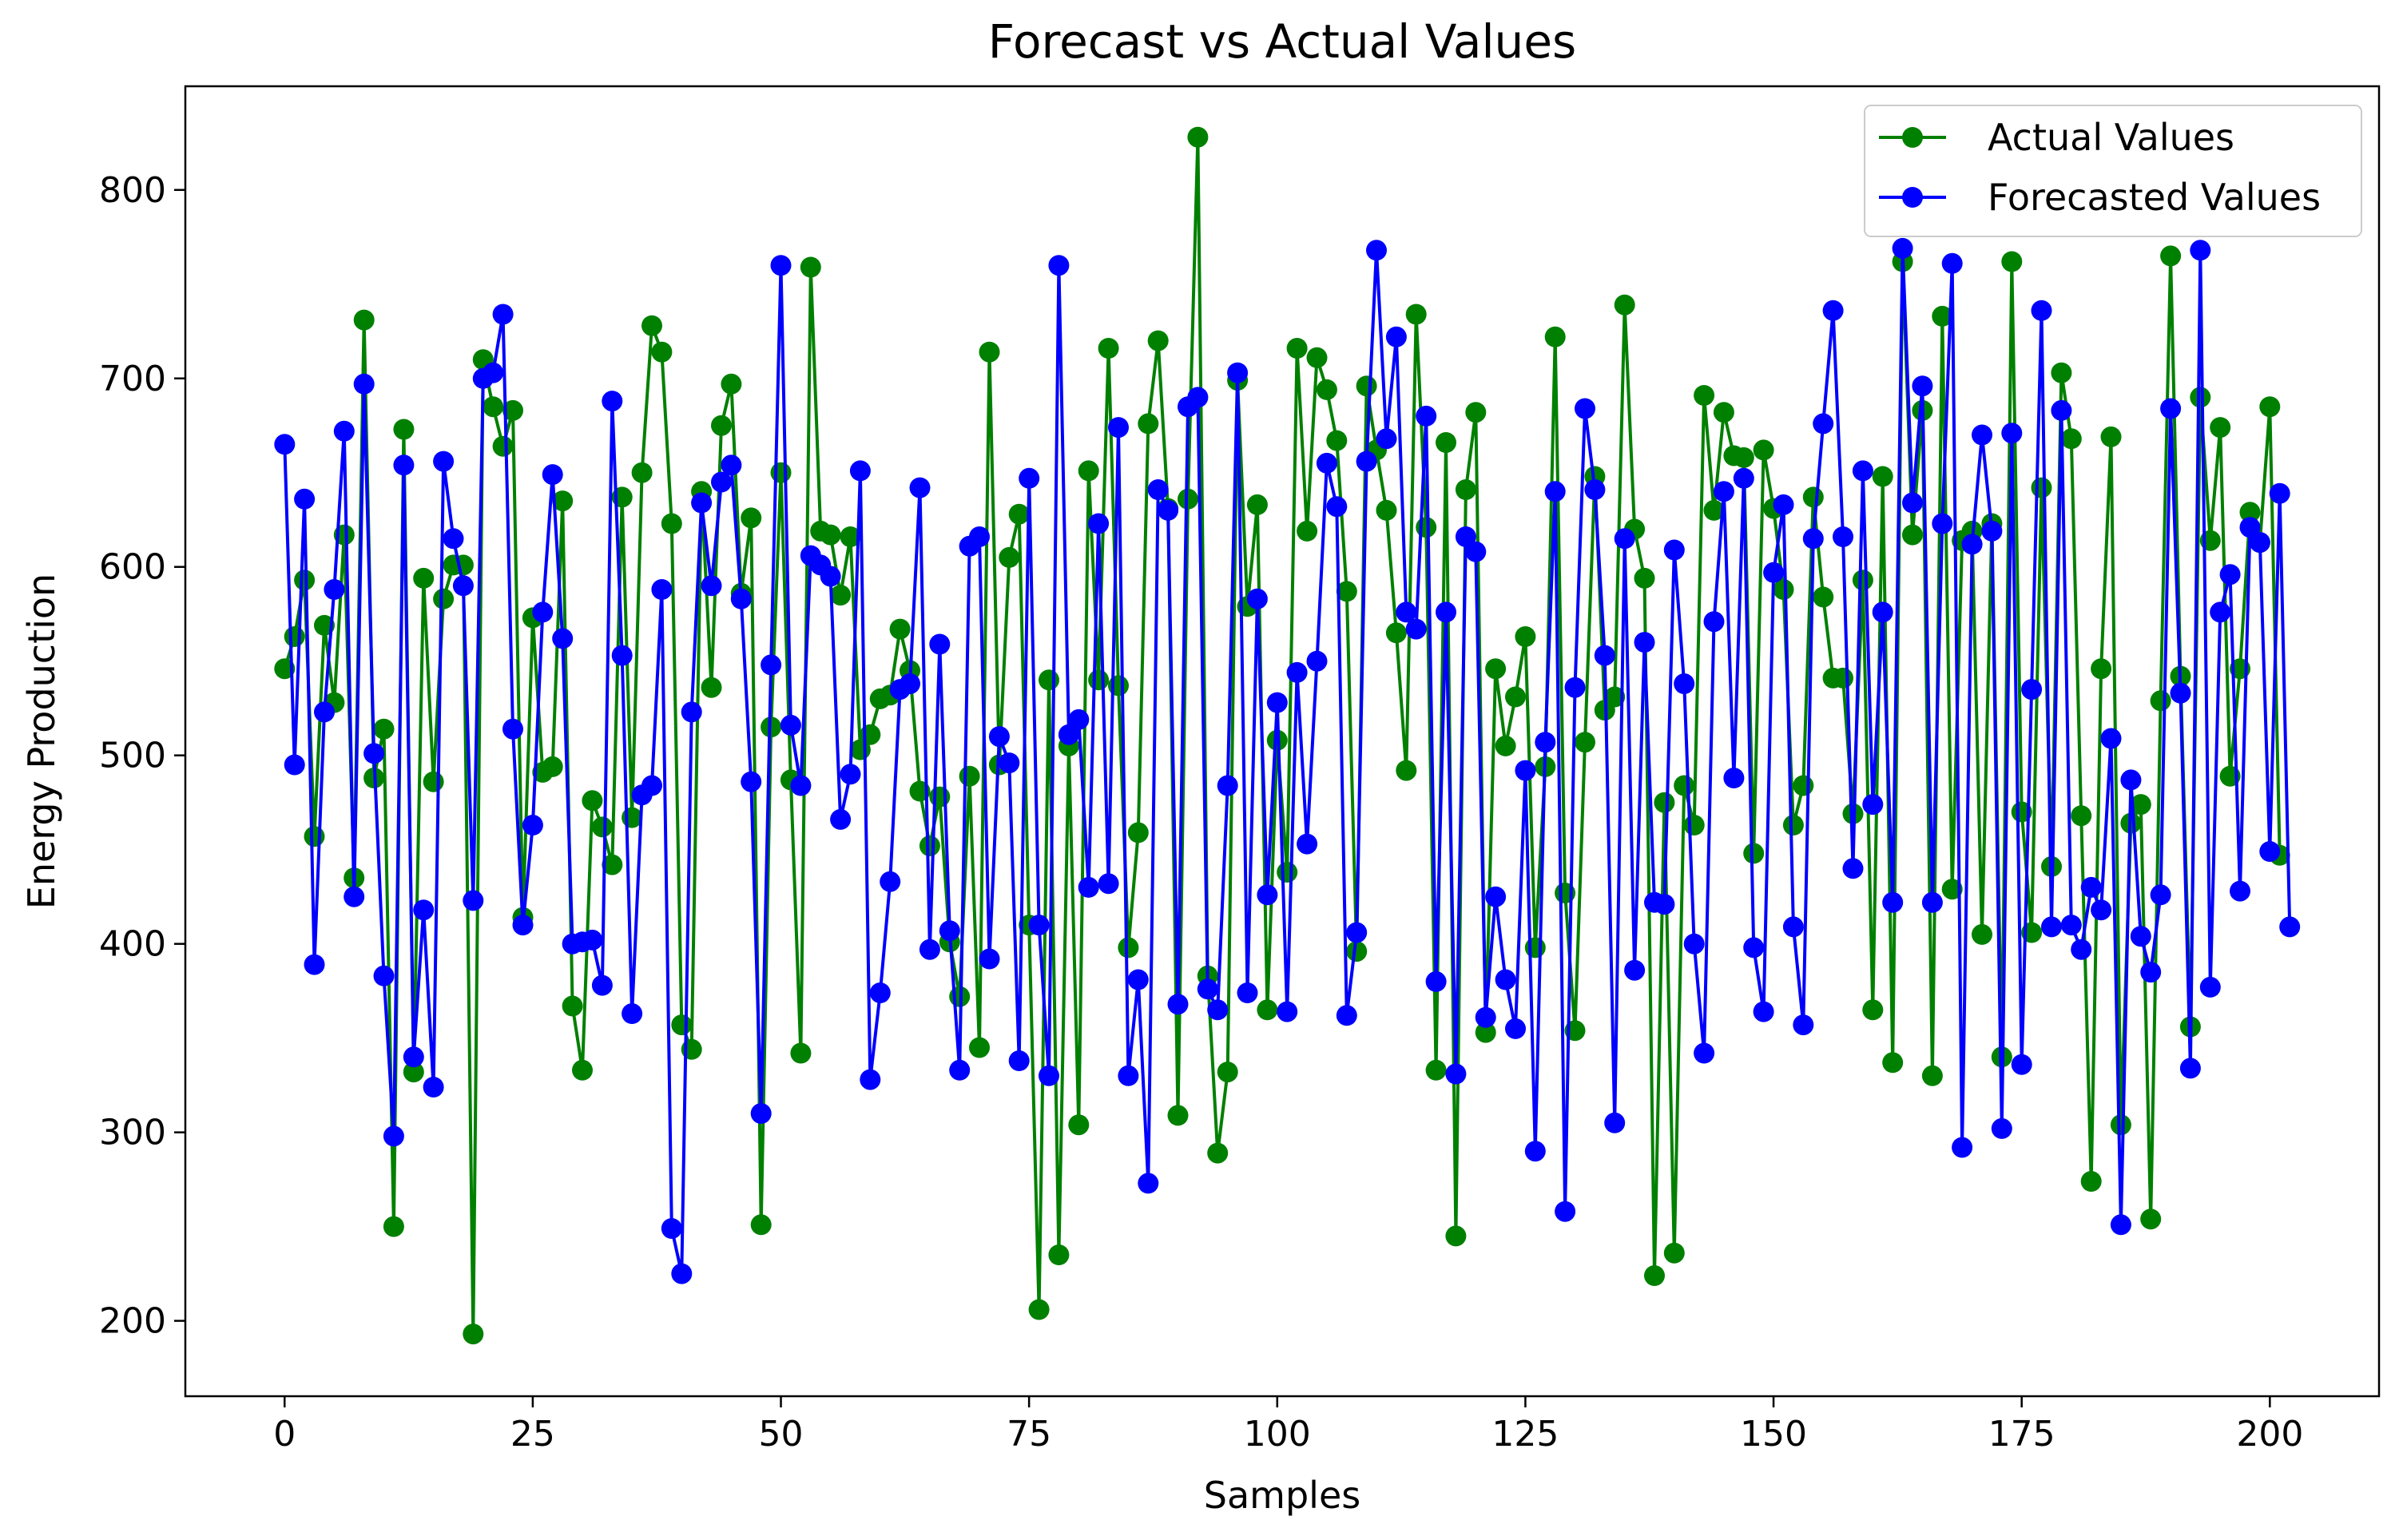 The image size is (2403, 1540). I want to click on x-tick-label: 125, so click(1525, 1434).